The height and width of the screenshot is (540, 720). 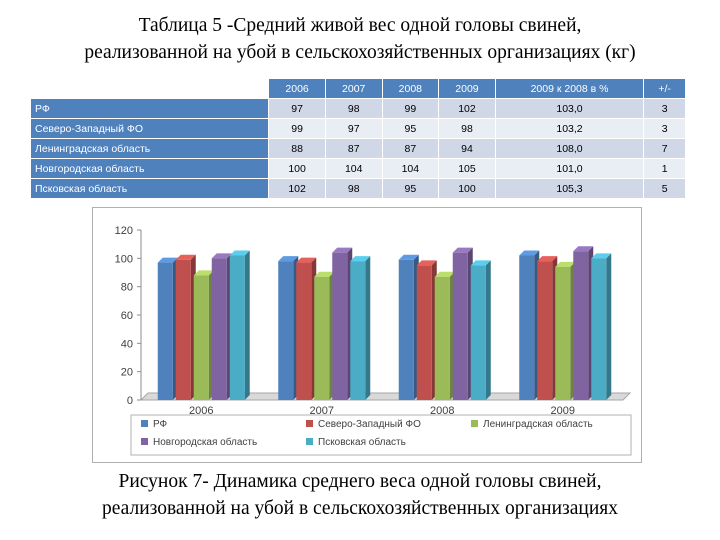 What do you see at coordinates (381, 435) in the screenshot?
I see `chart-legend` at bounding box center [381, 435].